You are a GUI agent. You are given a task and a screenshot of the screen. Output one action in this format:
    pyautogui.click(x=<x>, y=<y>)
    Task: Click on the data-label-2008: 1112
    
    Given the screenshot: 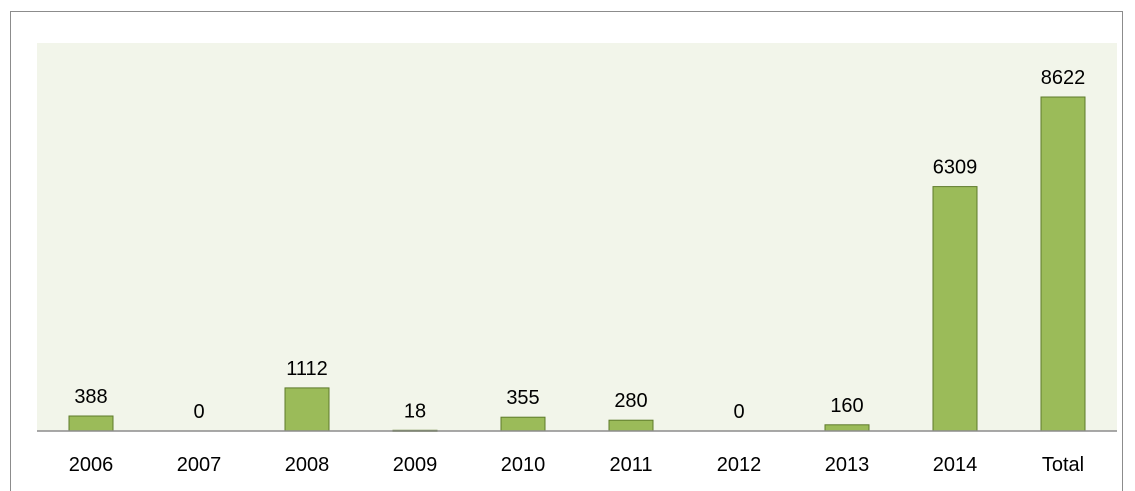 What is the action you would take?
    pyautogui.click(x=307, y=369)
    